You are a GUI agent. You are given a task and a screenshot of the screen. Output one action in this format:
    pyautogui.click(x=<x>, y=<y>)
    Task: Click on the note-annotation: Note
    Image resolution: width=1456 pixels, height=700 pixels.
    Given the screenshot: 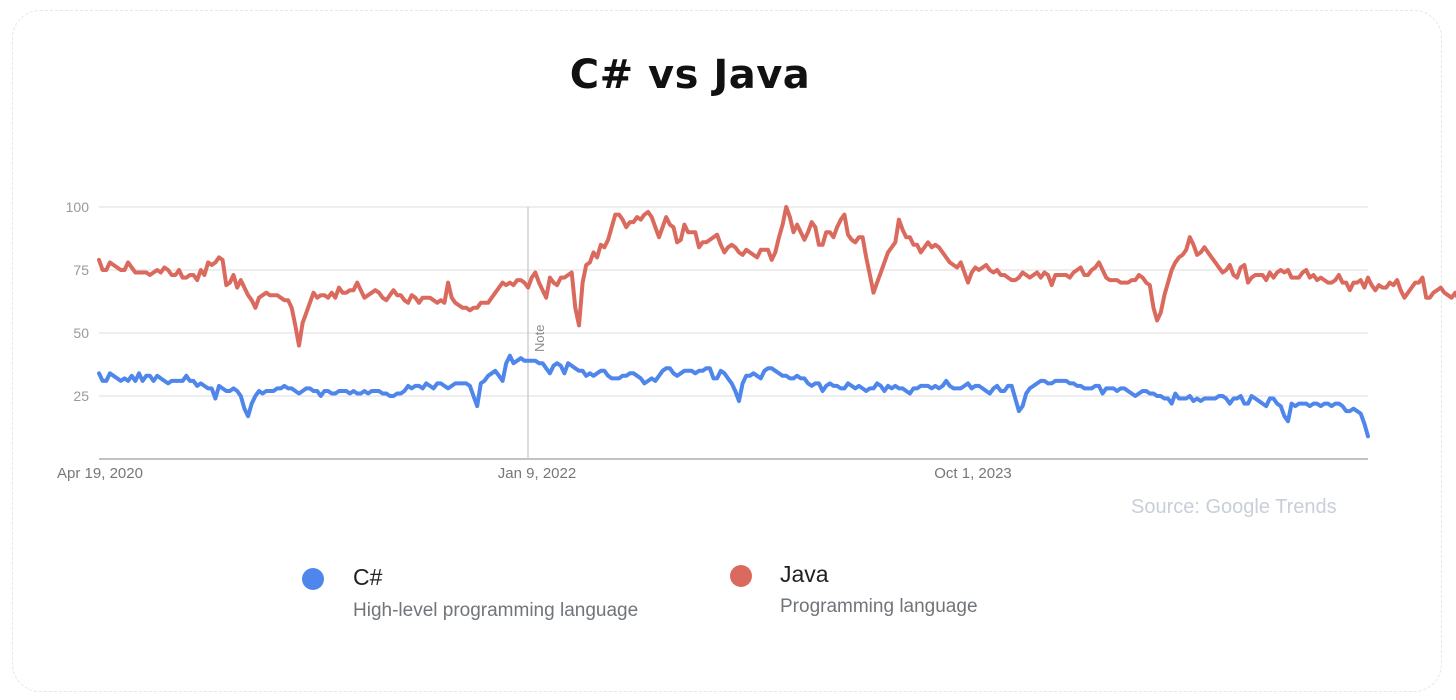 What is the action you would take?
    pyautogui.click(x=537, y=333)
    